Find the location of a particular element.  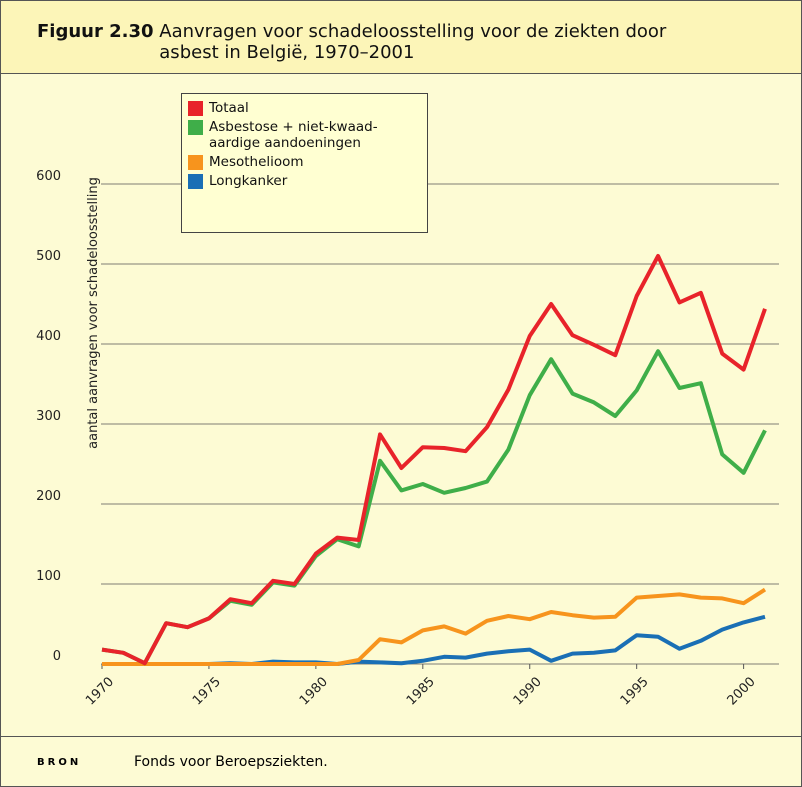

legend-label: Totaal is located at coordinates (229, 108).